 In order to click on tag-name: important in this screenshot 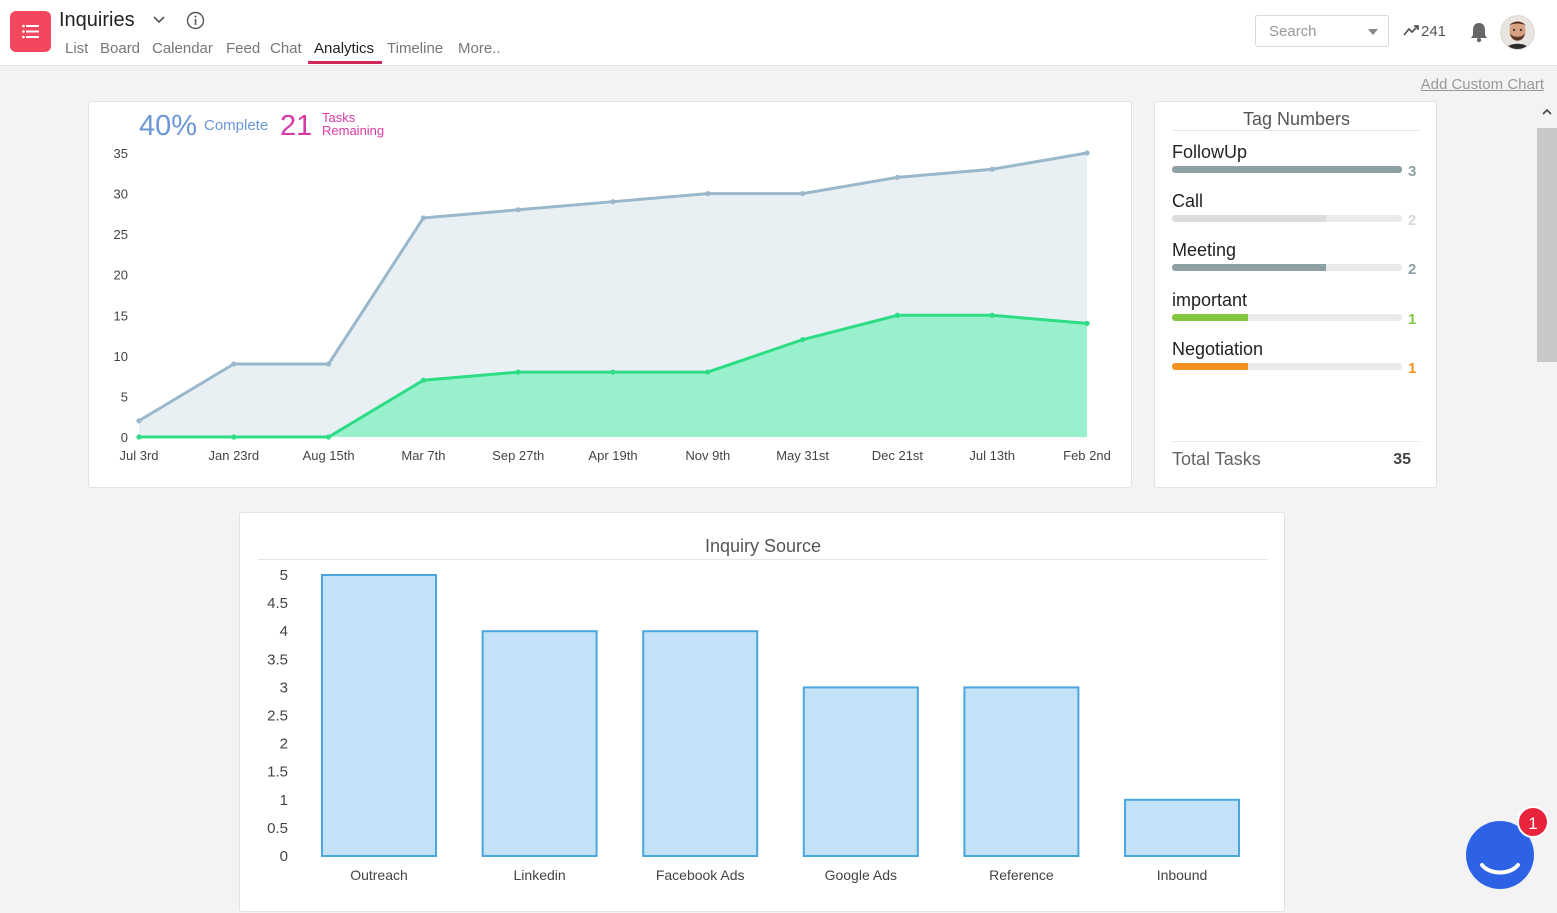, I will do `click(1210, 300)`.